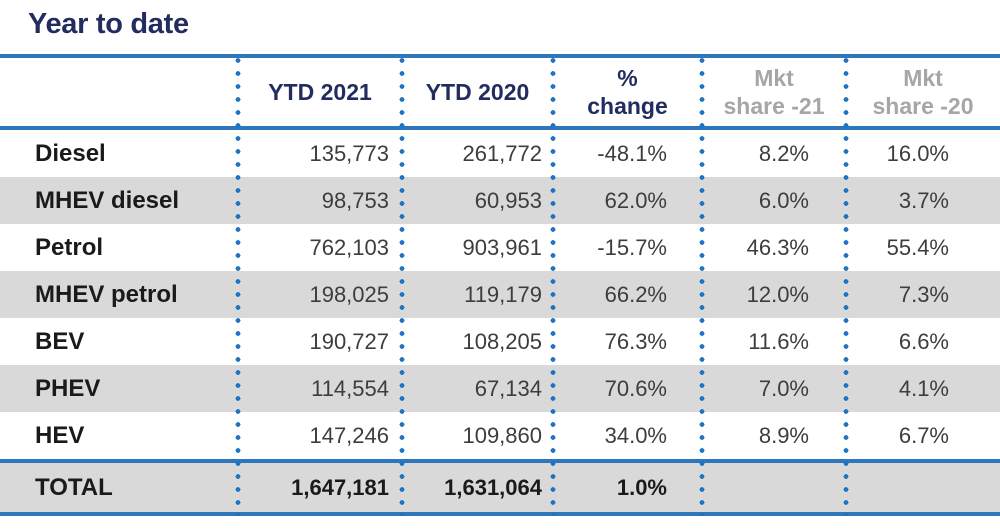 Image resolution: width=1000 pixels, height=531 pixels. I want to click on mkt-share-21-value: 7.0%, so click(783, 388).